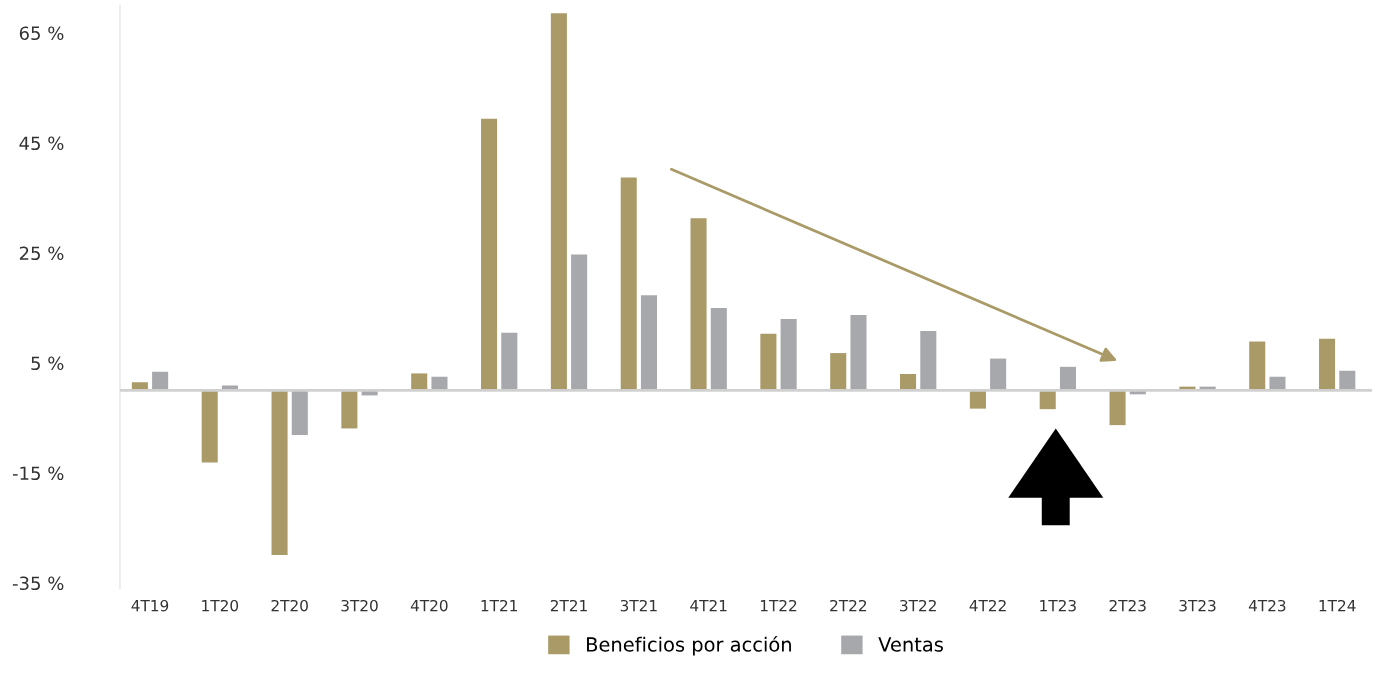  I want to click on legend-label: Ventas, so click(910, 644).